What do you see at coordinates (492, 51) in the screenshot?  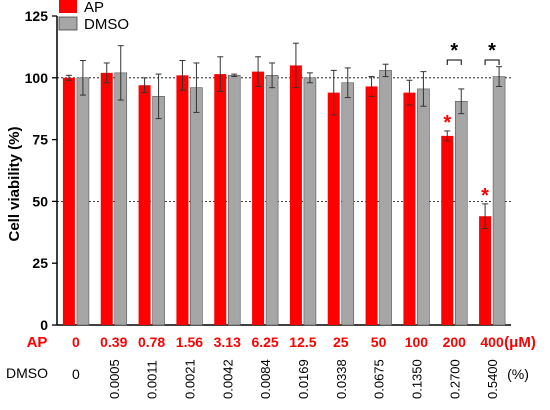 I see `significance-star-bracket-11: *` at bounding box center [492, 51].